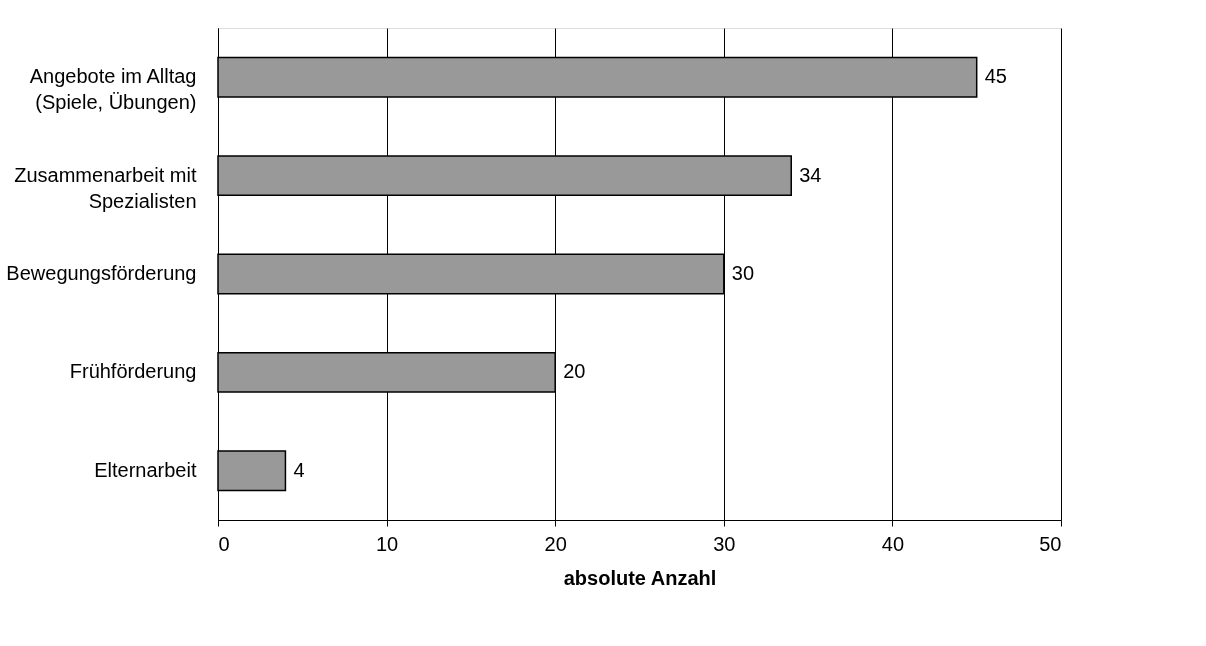 The width and height of the screenshot is (1206, 646). I want to click on x-tick-label: 20, so click(555, 543).